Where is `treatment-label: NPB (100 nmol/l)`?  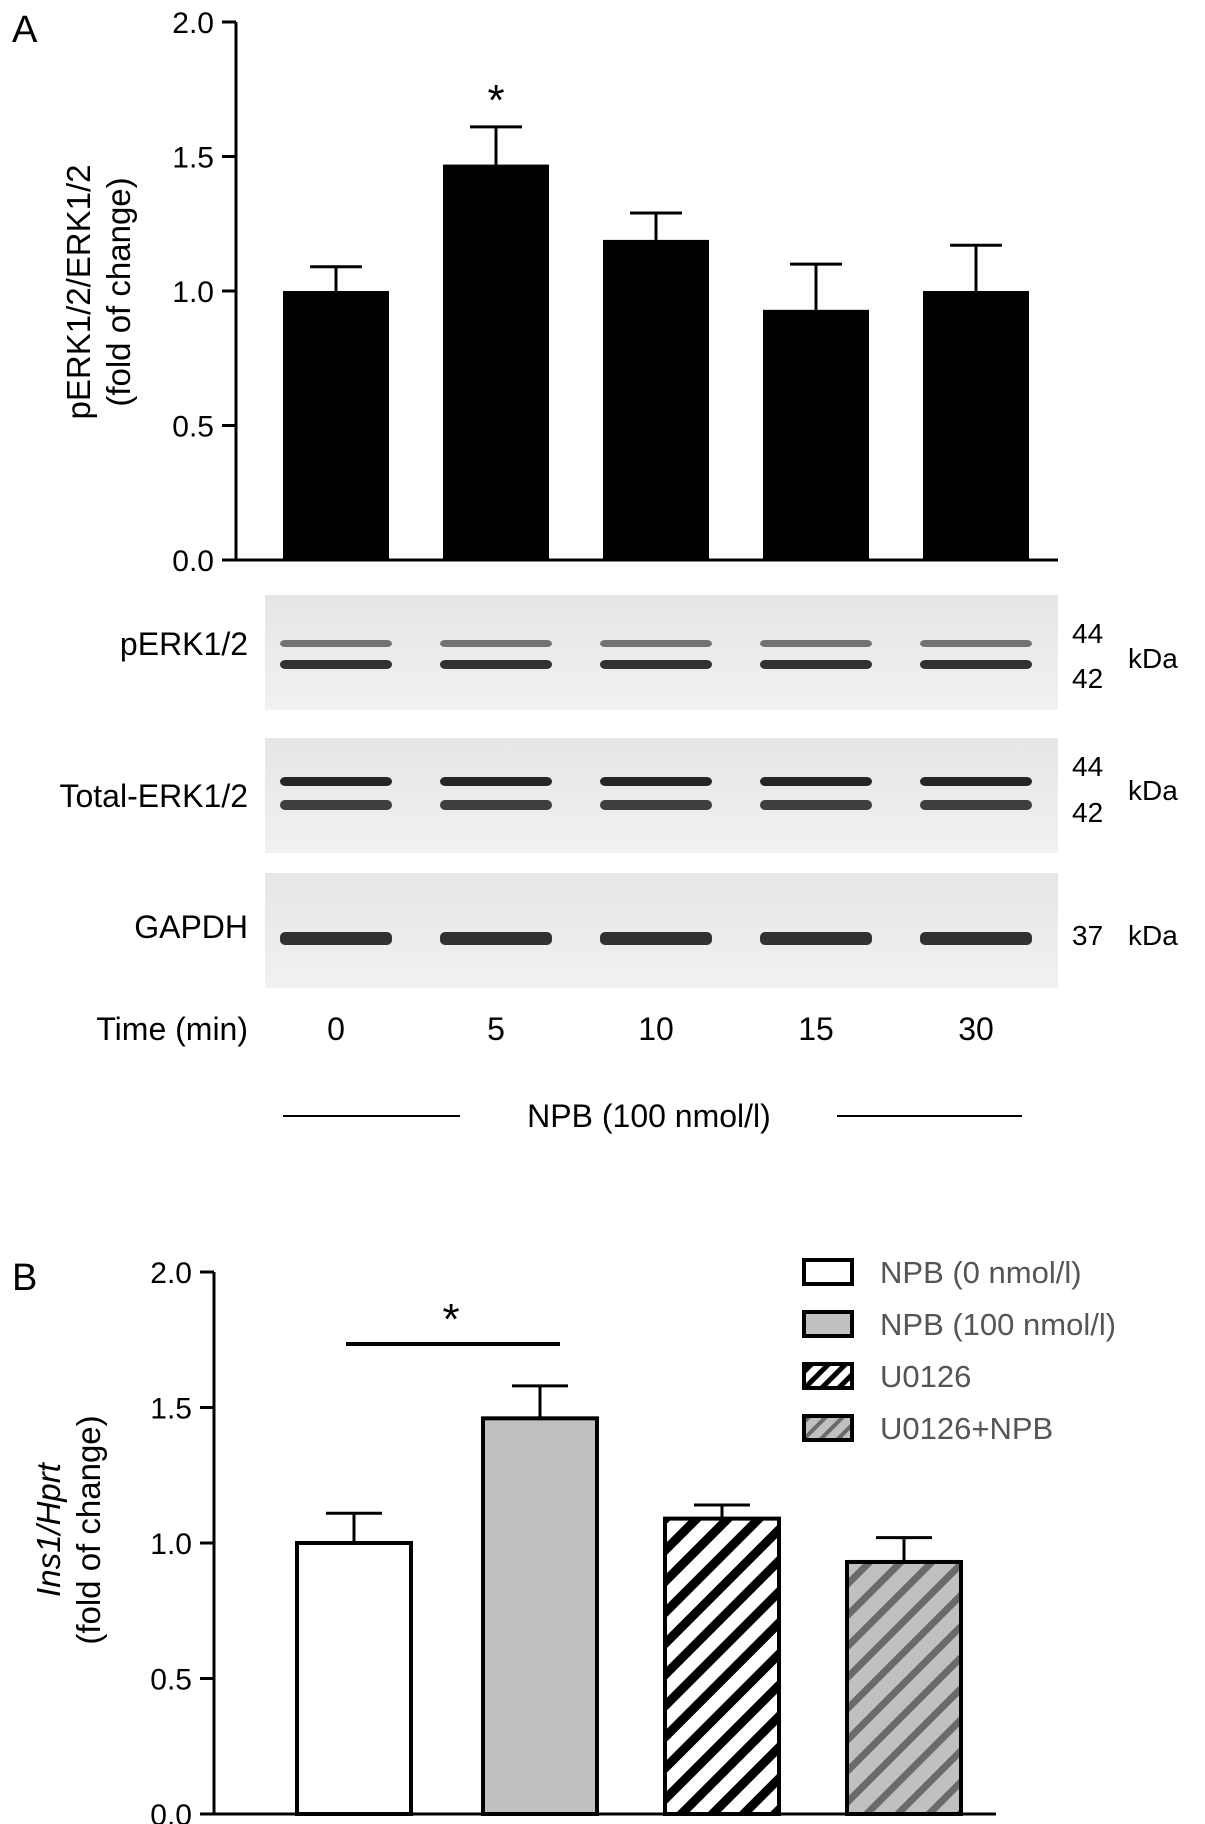 treatment-label: NPB (100 nmol/l) is located at coordinates (649, 1116).